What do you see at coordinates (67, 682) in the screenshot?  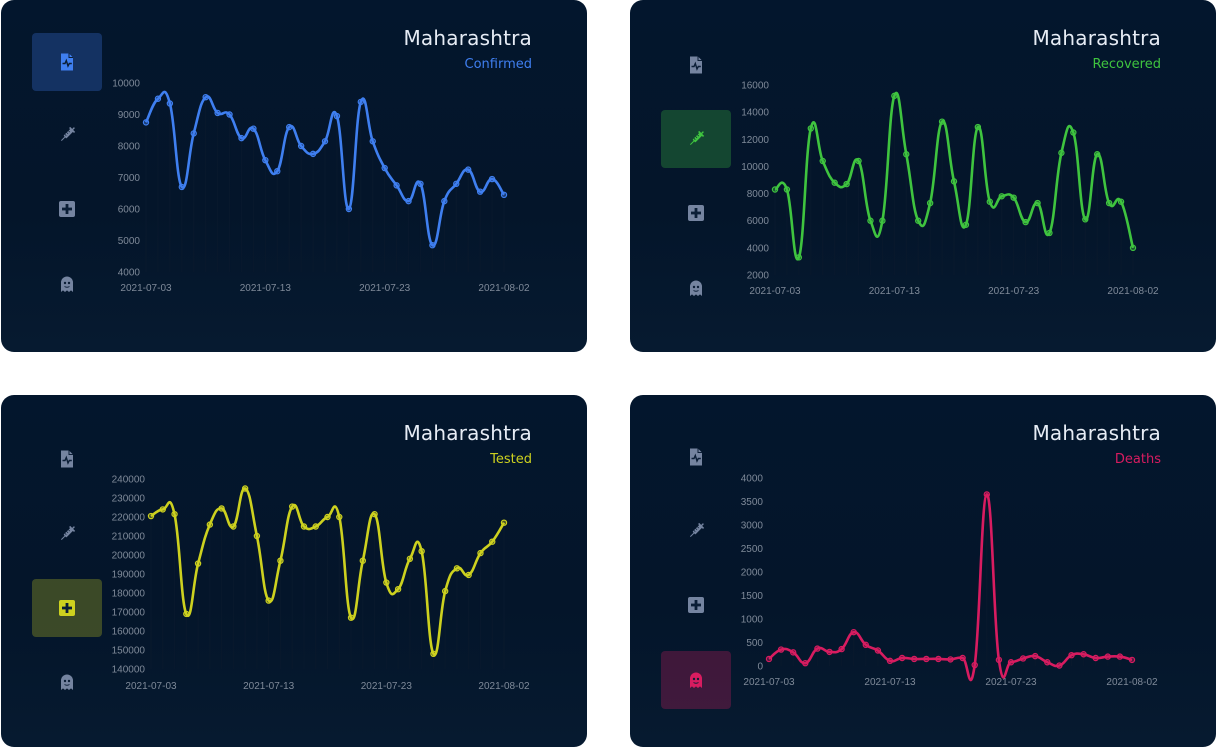 I see `tested-nav-ghost-button` at bounding box center [67, 682].